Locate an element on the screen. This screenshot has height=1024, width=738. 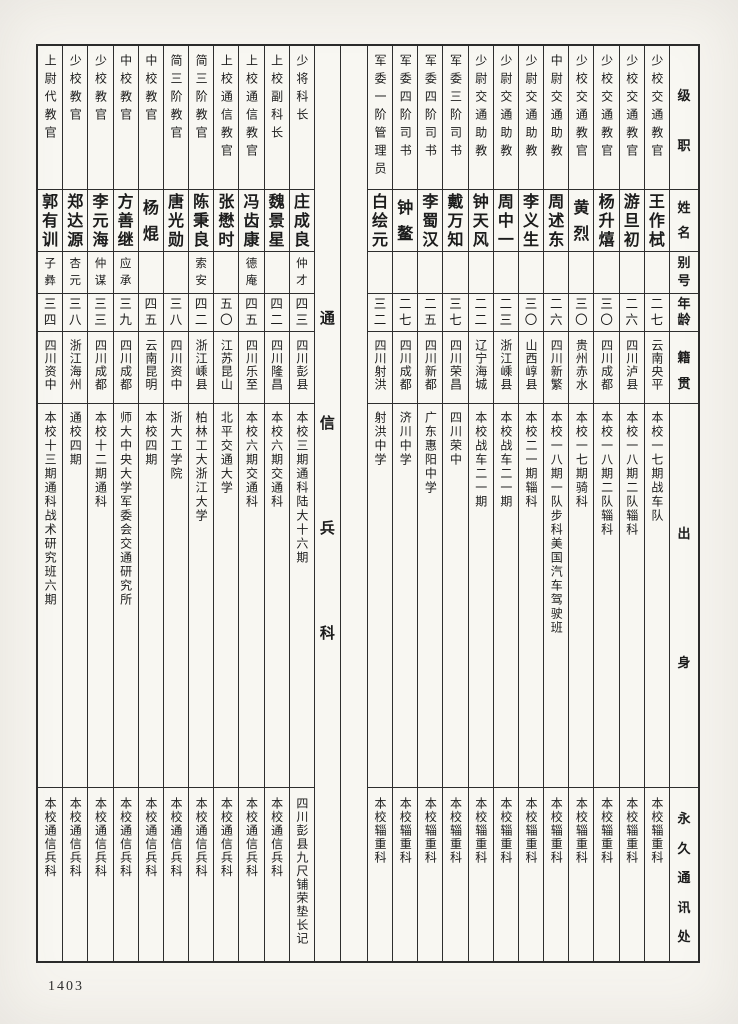
cell-rank: 军委三阶司书 is located at coordinates (455, 108).